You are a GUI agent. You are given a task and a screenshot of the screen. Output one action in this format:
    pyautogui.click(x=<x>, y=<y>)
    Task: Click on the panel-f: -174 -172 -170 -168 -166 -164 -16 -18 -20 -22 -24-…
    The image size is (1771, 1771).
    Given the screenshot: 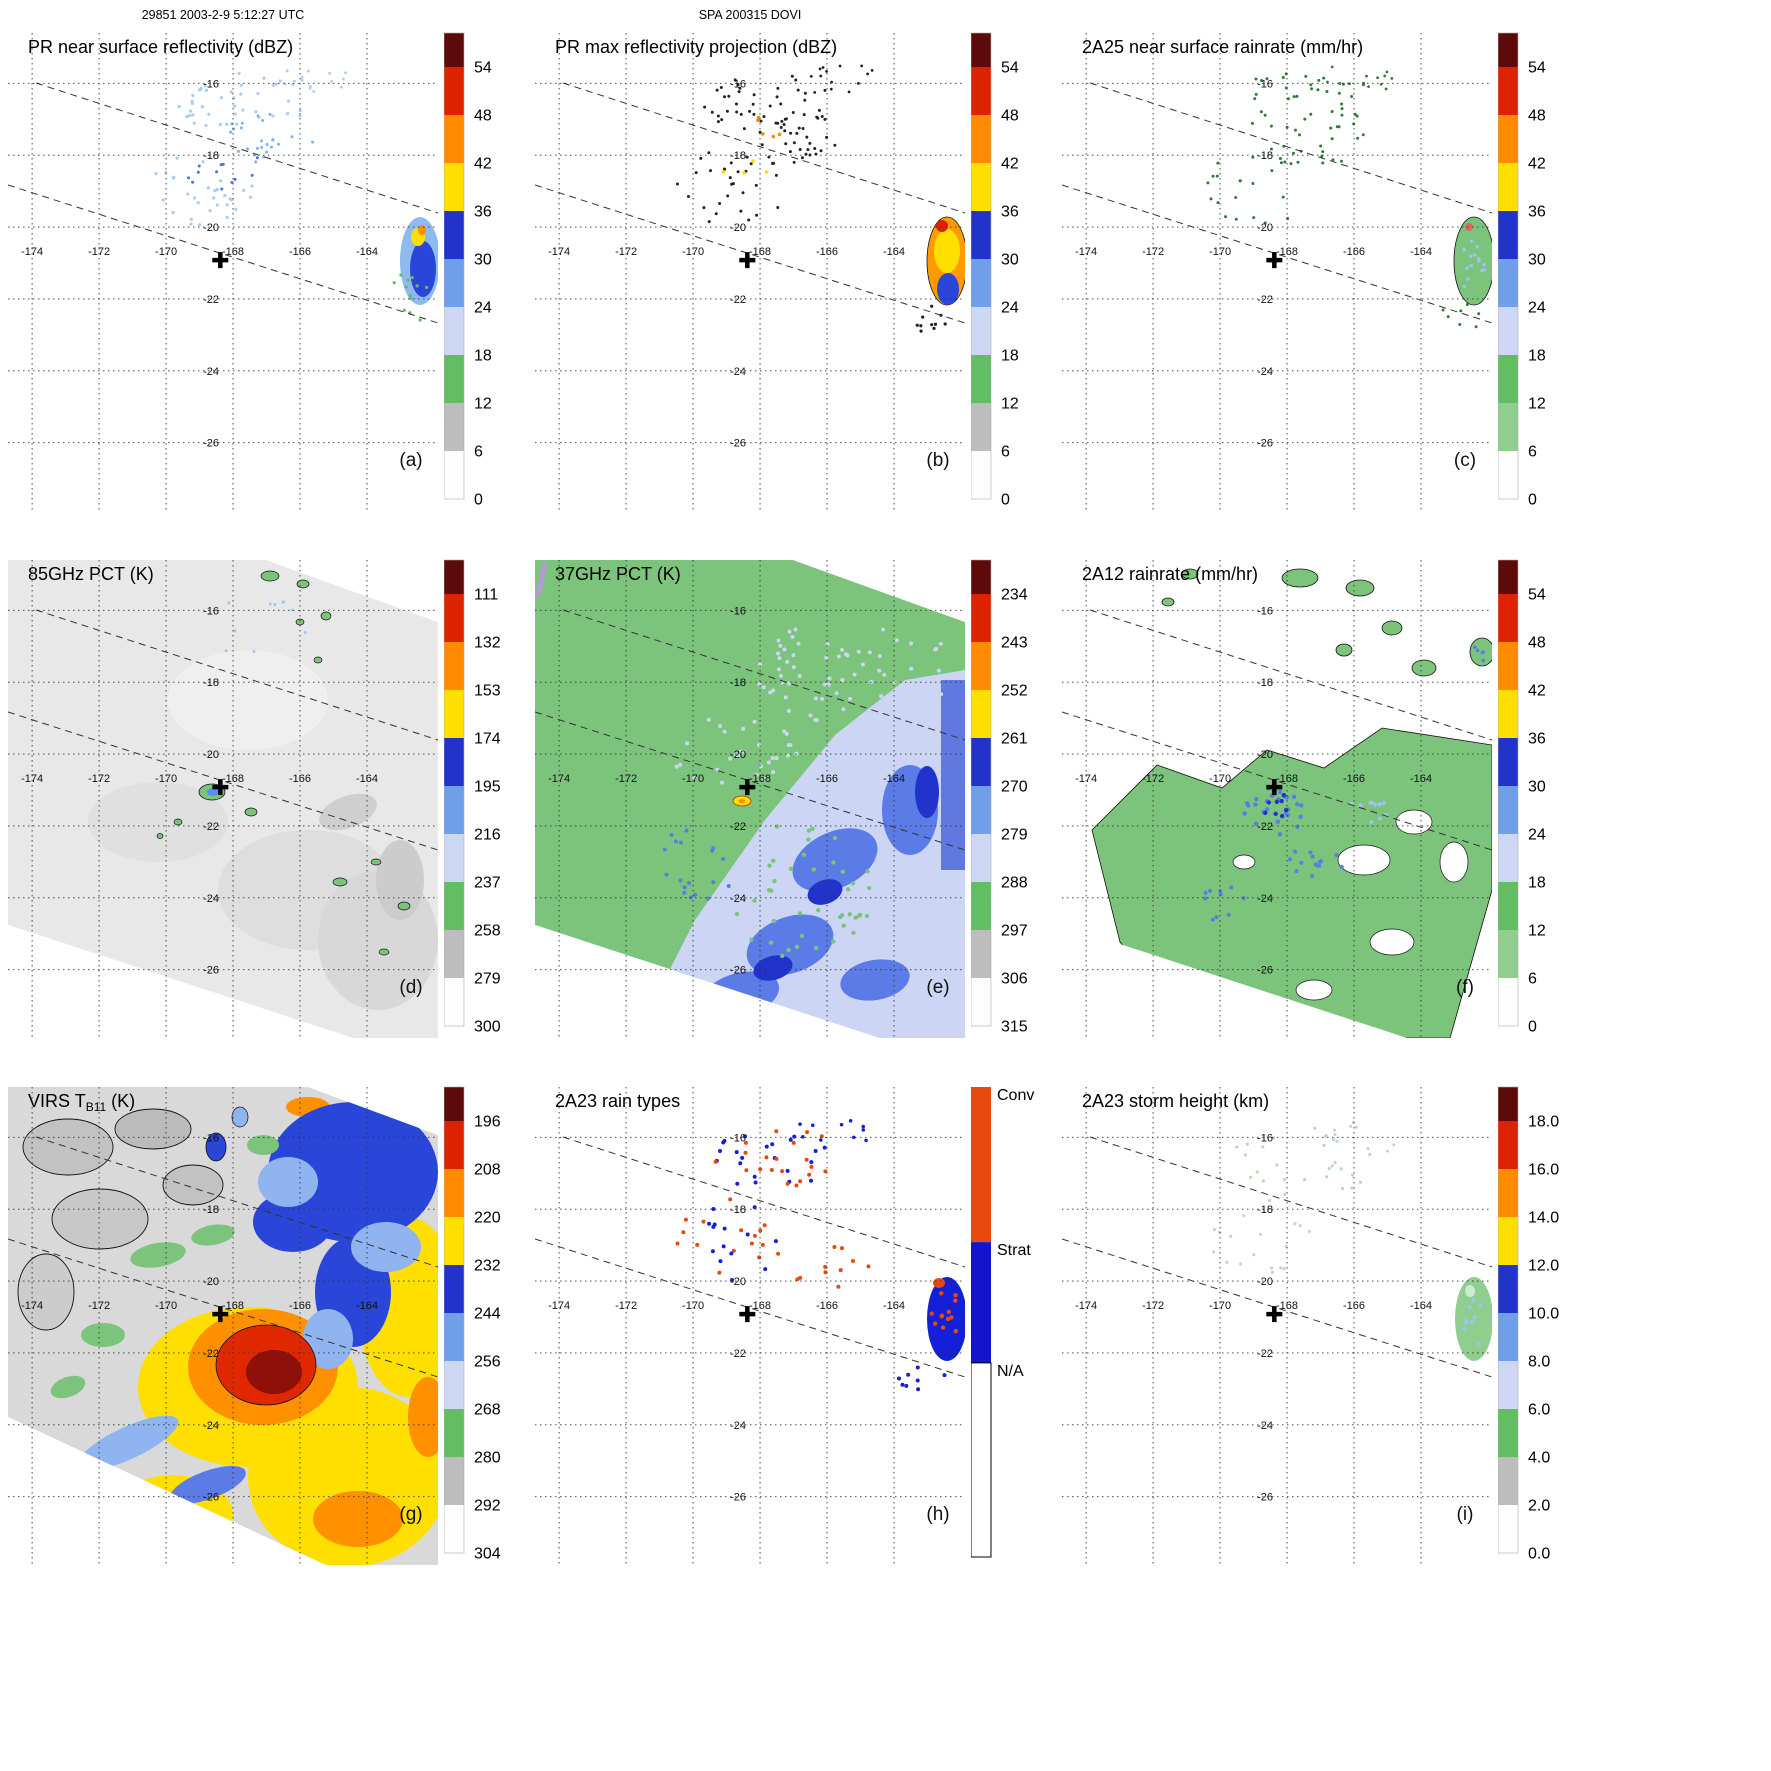 What is the action you would take?
    pyautogui.click(x=1317, y=790)
    